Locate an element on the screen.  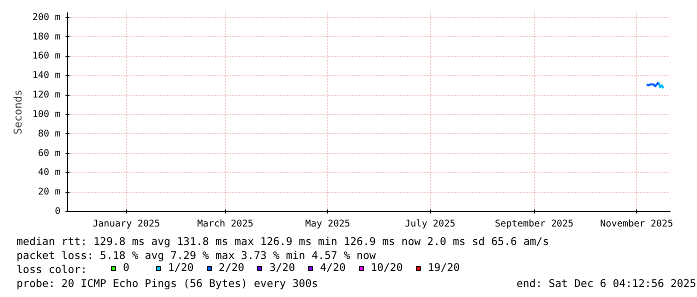
y-tick-label: 20 m is located at coordinates (49, 192).